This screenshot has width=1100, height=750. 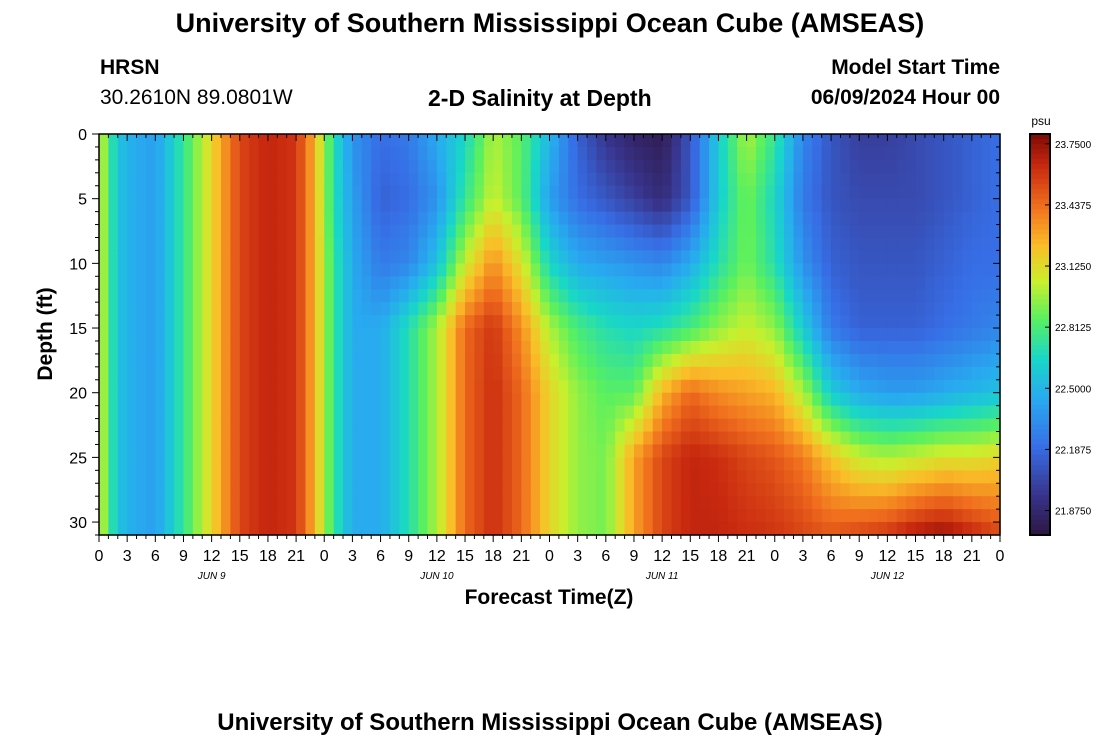 I want to click on colorbar-tick-label: 23.1250, so click(x=1073, y=267).